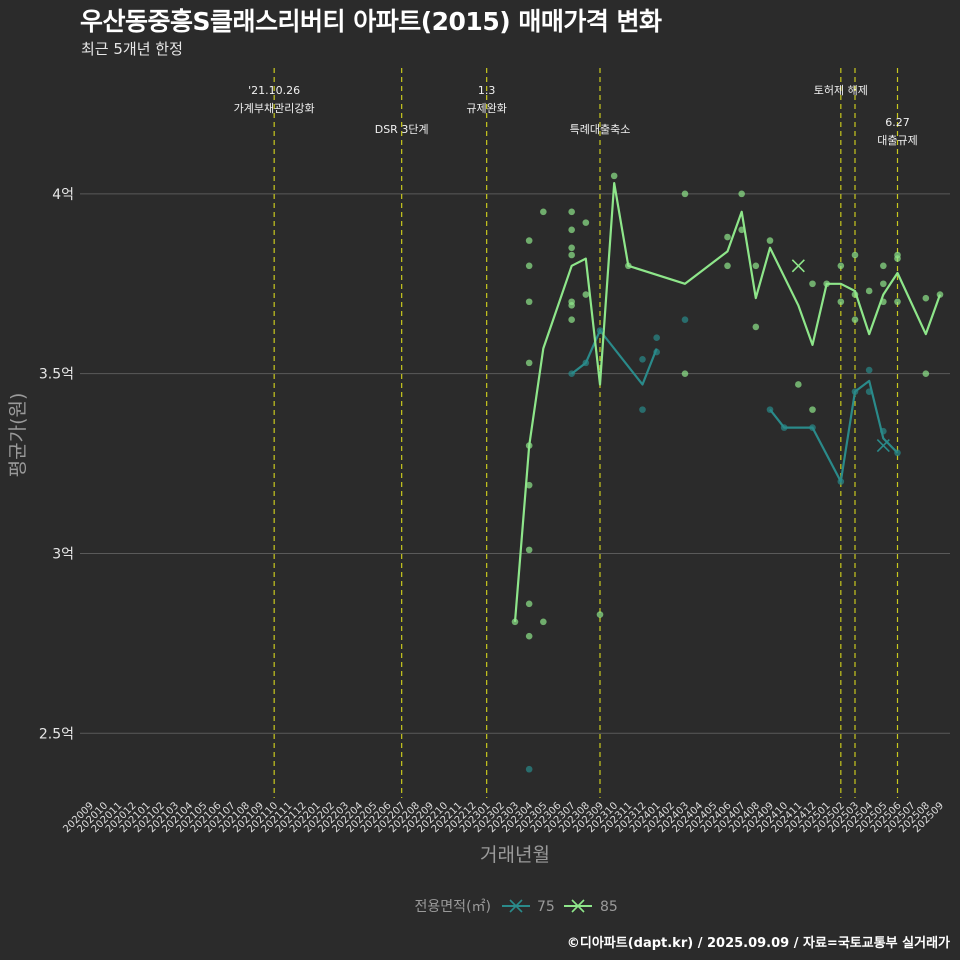 The height and width of the screenshot is (960, 960). Describe the element at coordinates (609, 907) in the screenshot. I see `legend-label-85: 85` at that location.